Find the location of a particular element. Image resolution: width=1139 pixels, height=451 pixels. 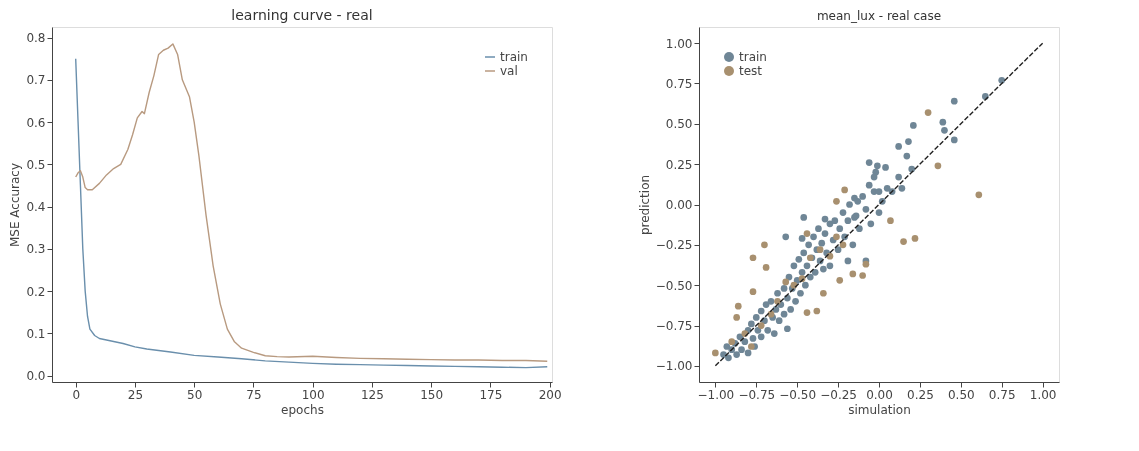

y-tick-label: 0.2 is located at coordinates (36, 291).